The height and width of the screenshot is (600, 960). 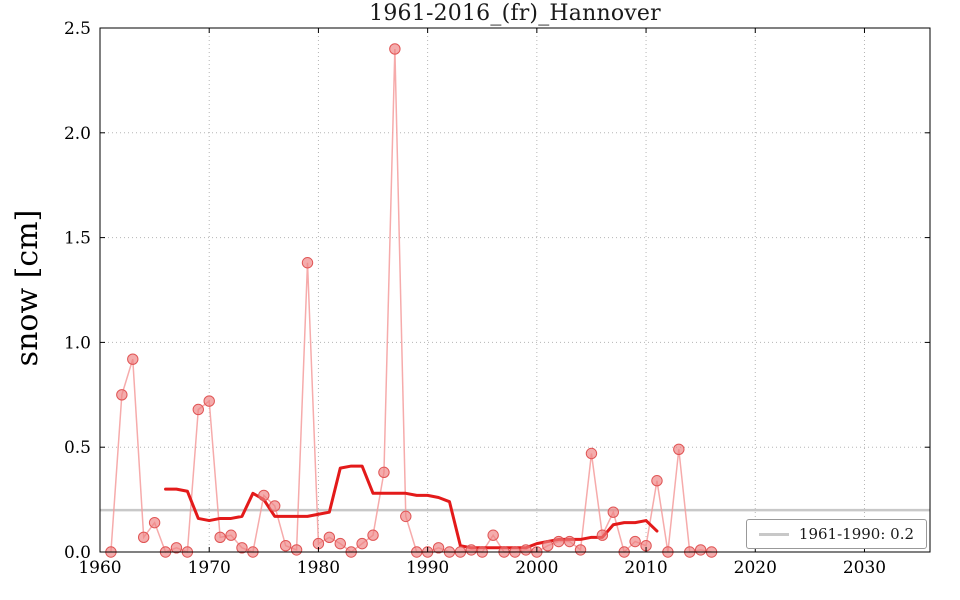 I want to click on y-tick-label: 1.5, so click(x=77, y=239).